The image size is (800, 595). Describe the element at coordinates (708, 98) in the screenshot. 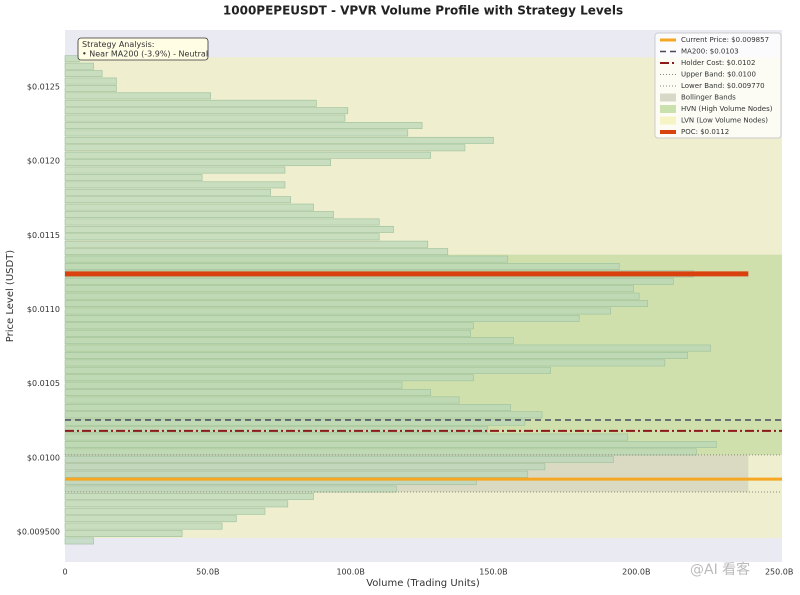

I see `legend-label: Bollinger Bands` at that location.